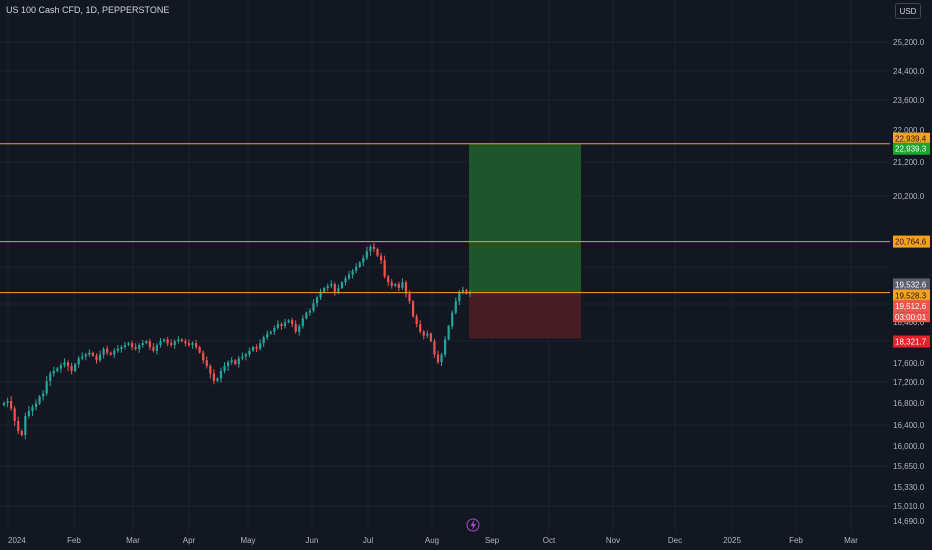 The height and width of the screenshot is (550, 932). What do you see at coordinates (911, 317) in the screenshot?
I see `countdown-label: 03:00:01` at bounding box center [911, 317].